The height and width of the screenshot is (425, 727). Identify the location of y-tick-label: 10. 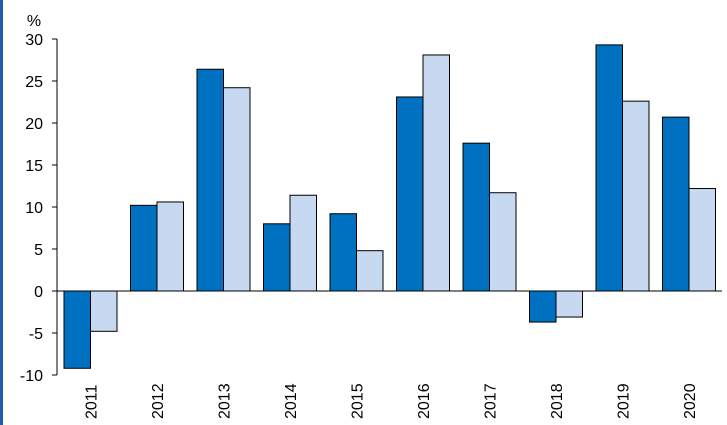
(34, 208).